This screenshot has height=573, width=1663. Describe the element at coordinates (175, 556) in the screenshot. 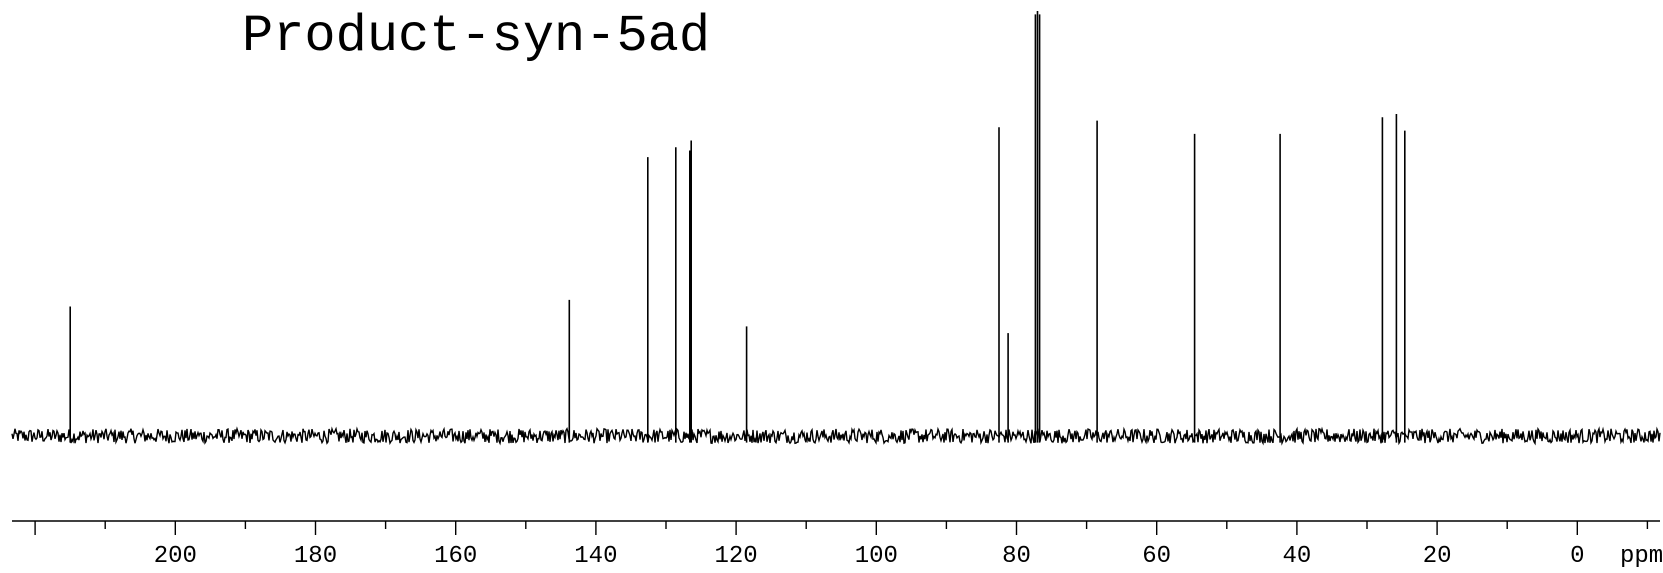

I see `tick-label: 200` at that location.